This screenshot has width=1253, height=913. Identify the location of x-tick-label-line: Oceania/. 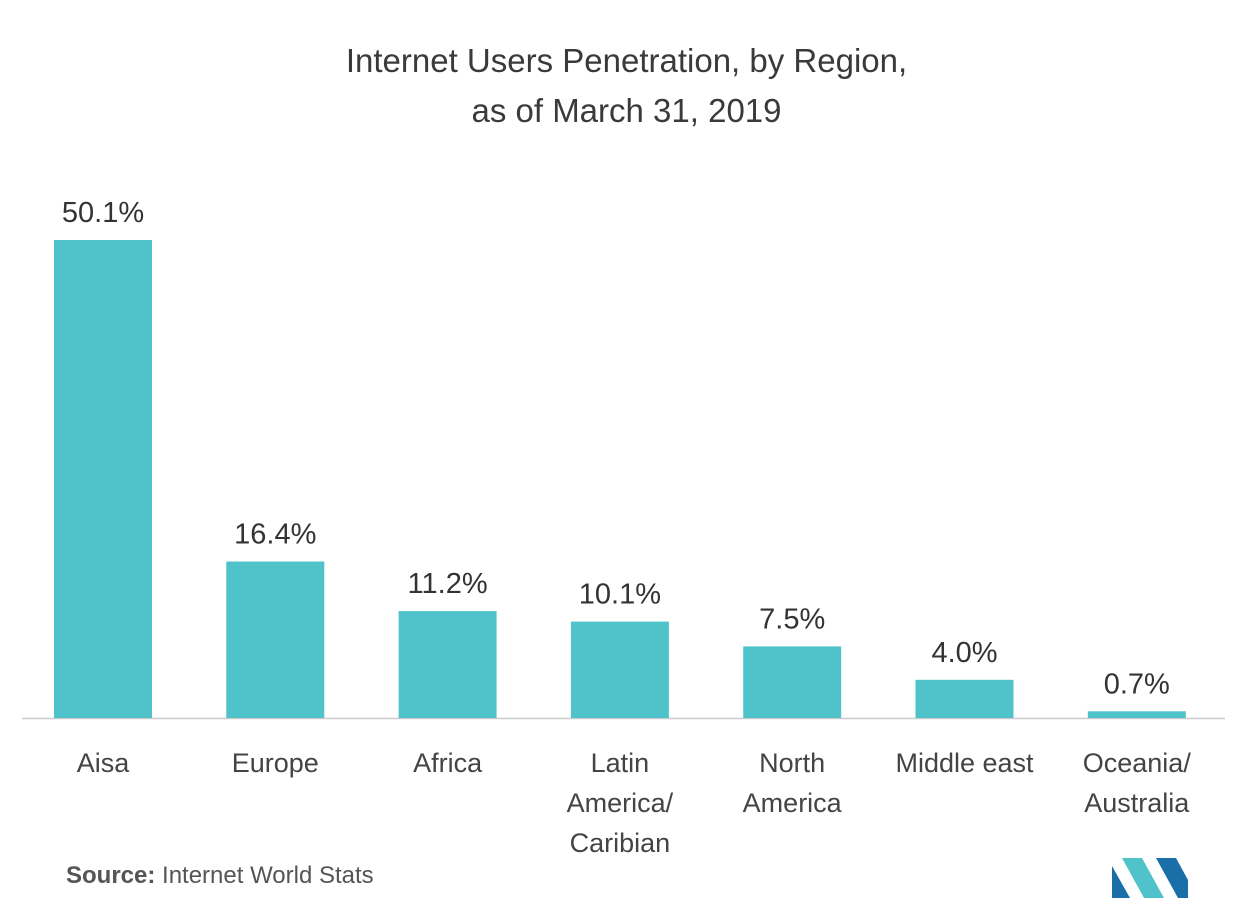
(1137, 763).